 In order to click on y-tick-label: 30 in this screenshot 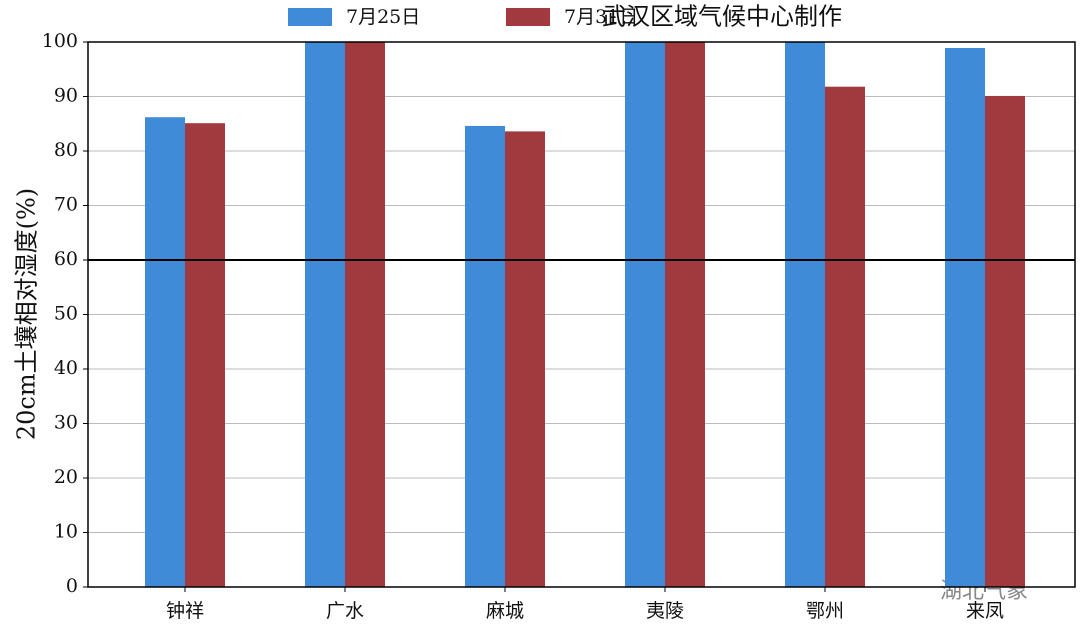, I will do `click(66, 423)`.